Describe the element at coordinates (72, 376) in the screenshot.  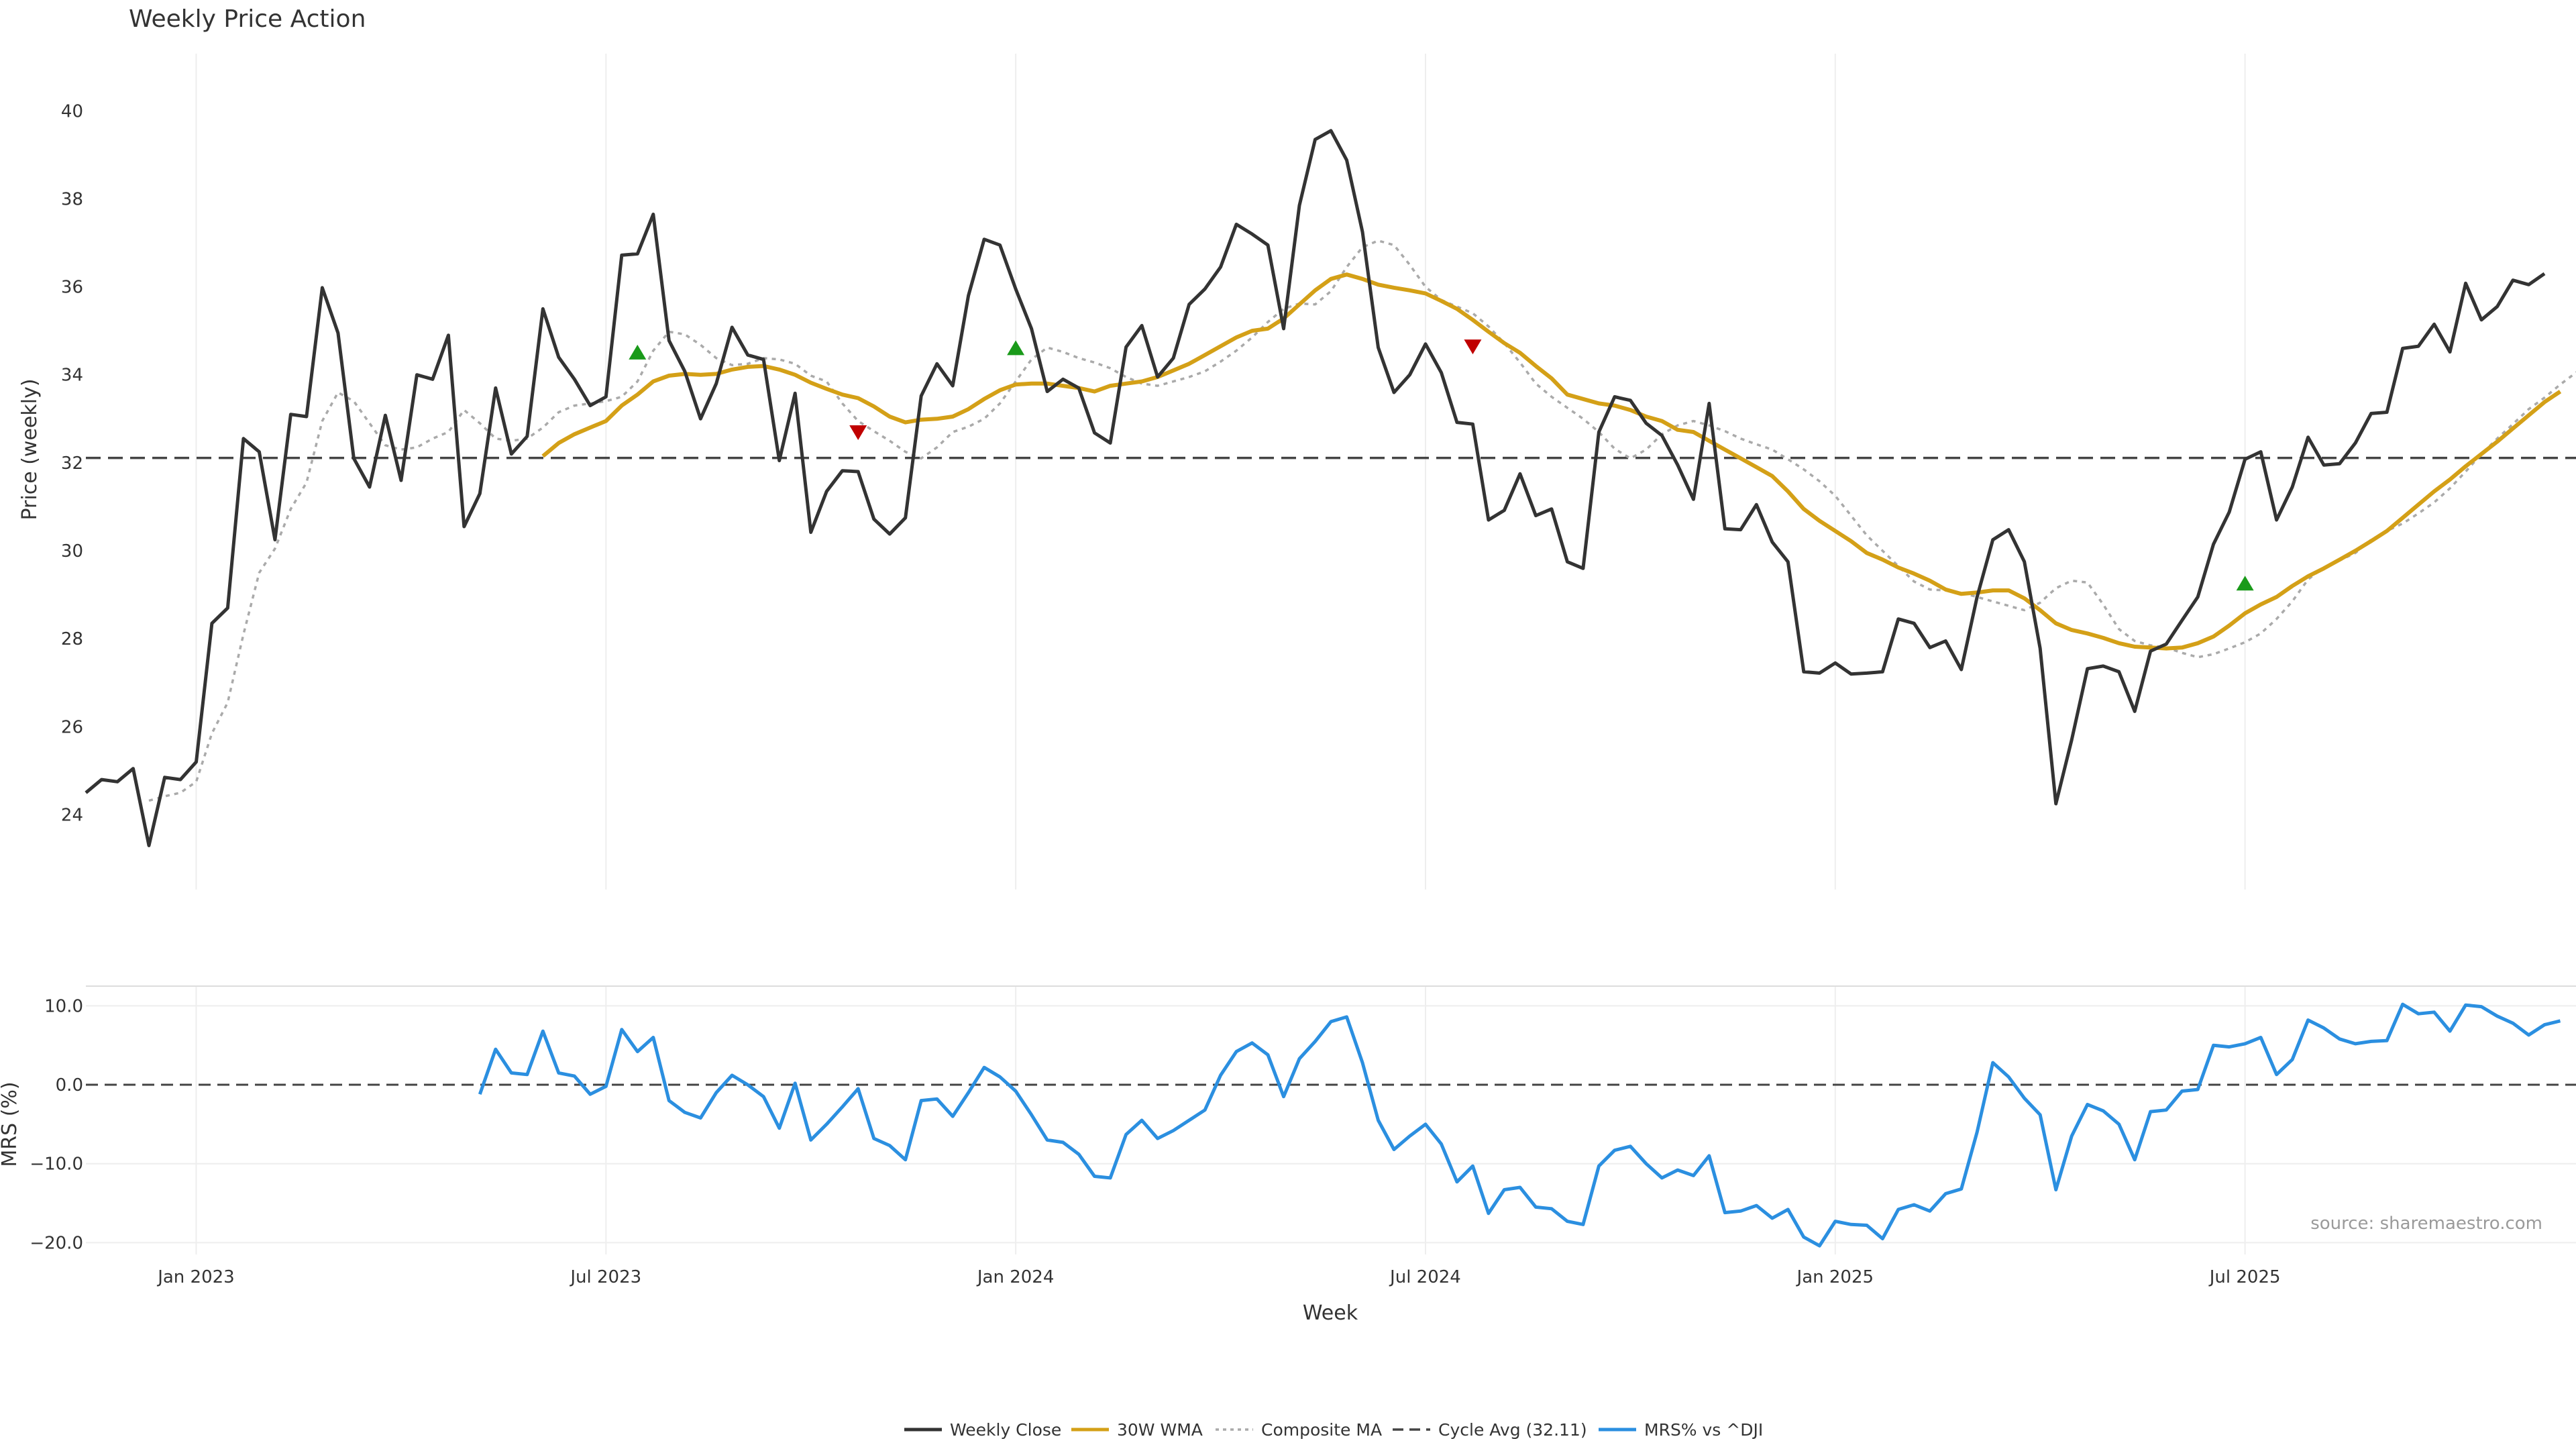
I see `price-y-tick-label: 34` at that location.